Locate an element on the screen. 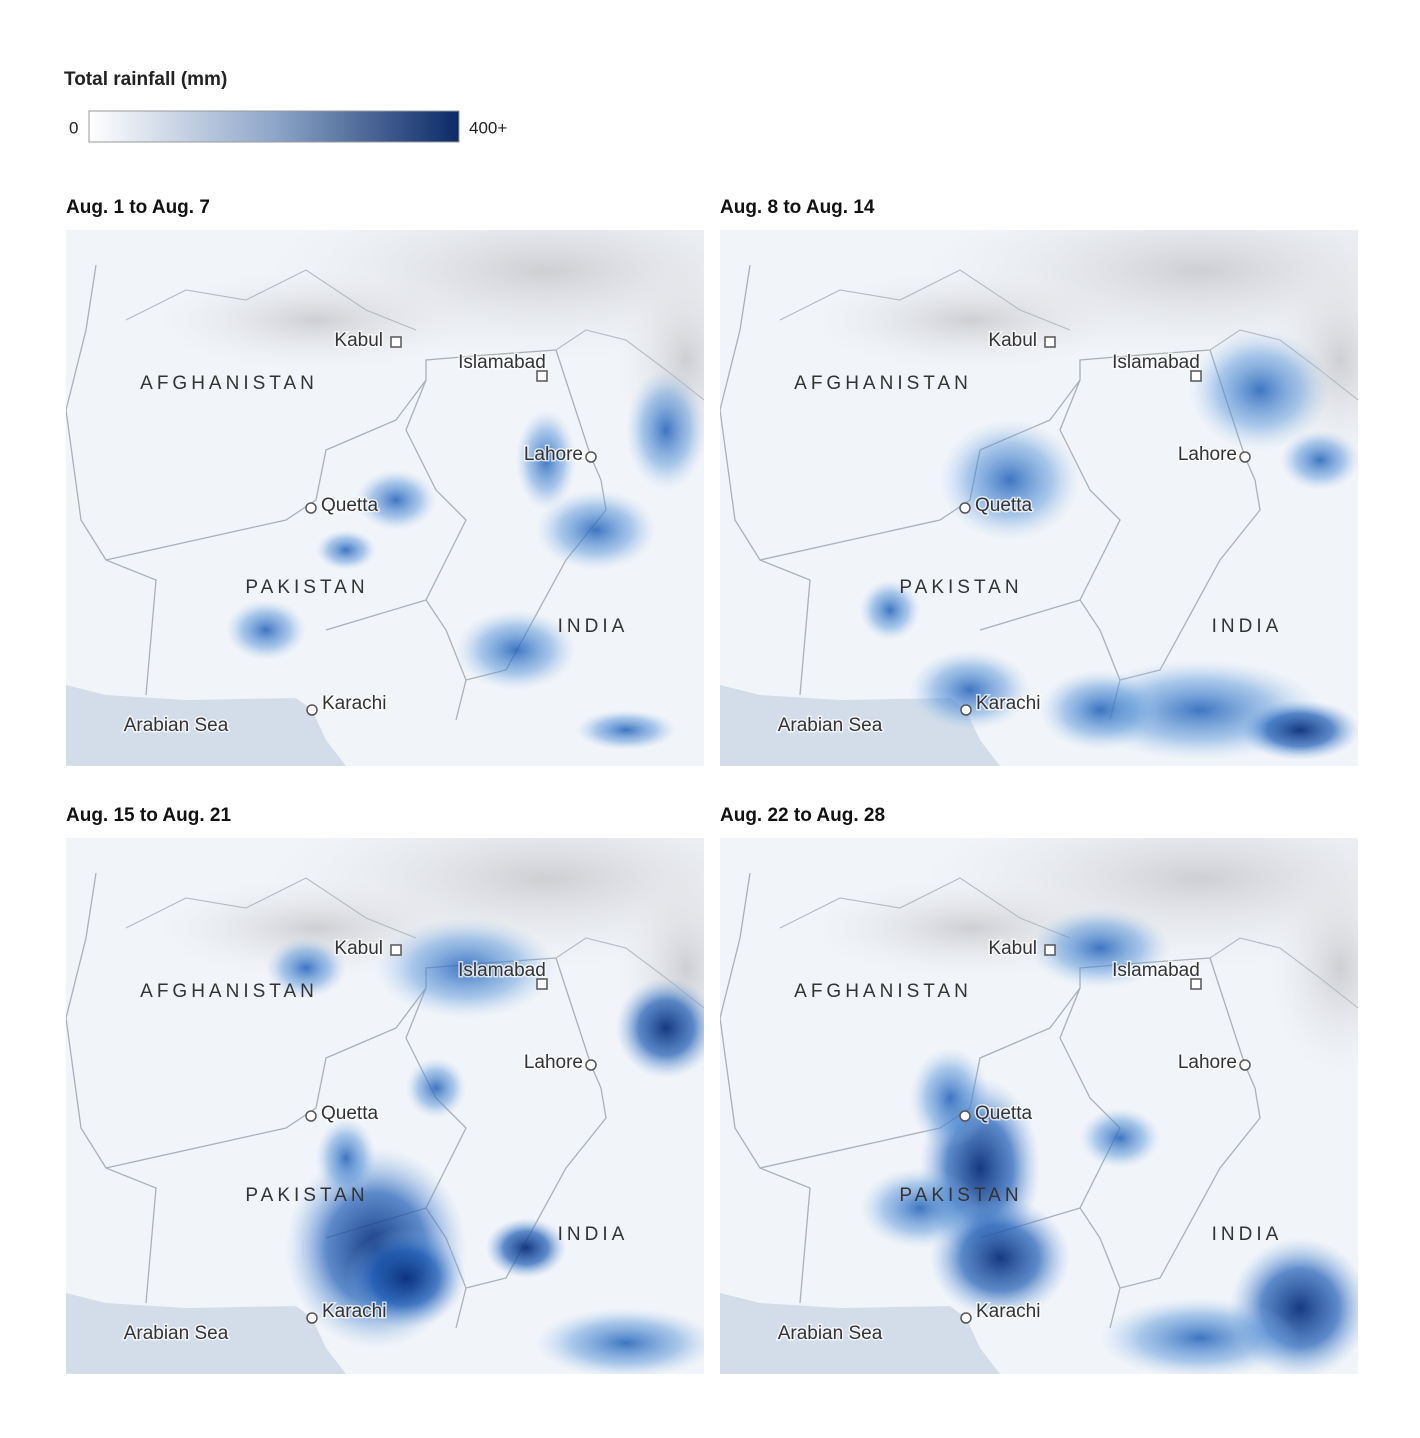 Image resolution: width=1420 pixels, height=1438 pixels. panel-title: Aug. 15 to Aug. 21 is located at coordinates (148, 815).